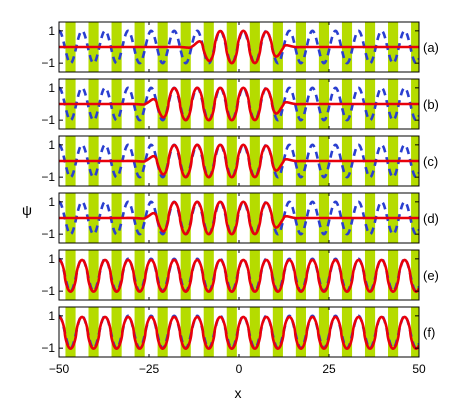 Image resolution: width=463 pixels, height=410 pixels. What do you see at coordinates (431, 47) in the screenshot?
I see `panel-label: (a)` at bounding box center [431, 47].